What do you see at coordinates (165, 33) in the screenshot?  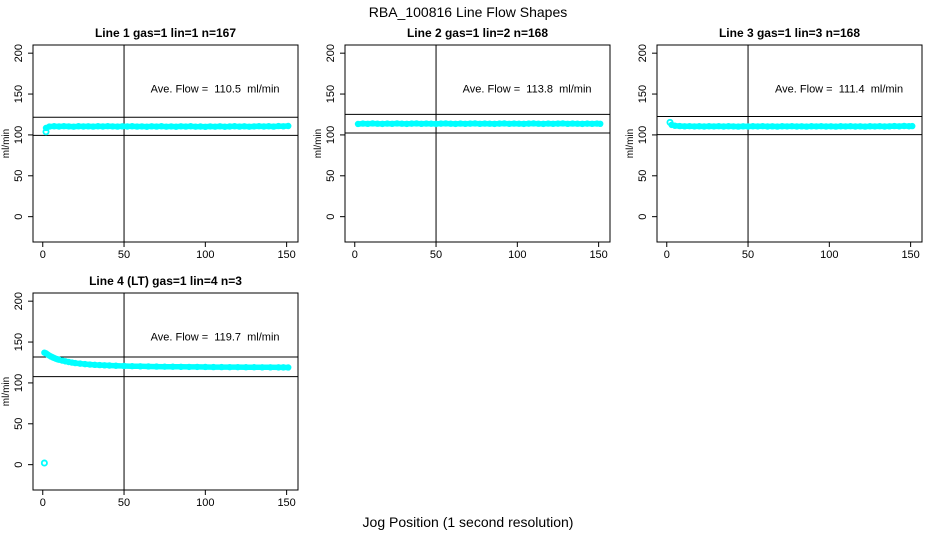 I see `panel-title-line-1: Line 1 gas=1 lin=1 n=167` at bounding box center [165, 33].